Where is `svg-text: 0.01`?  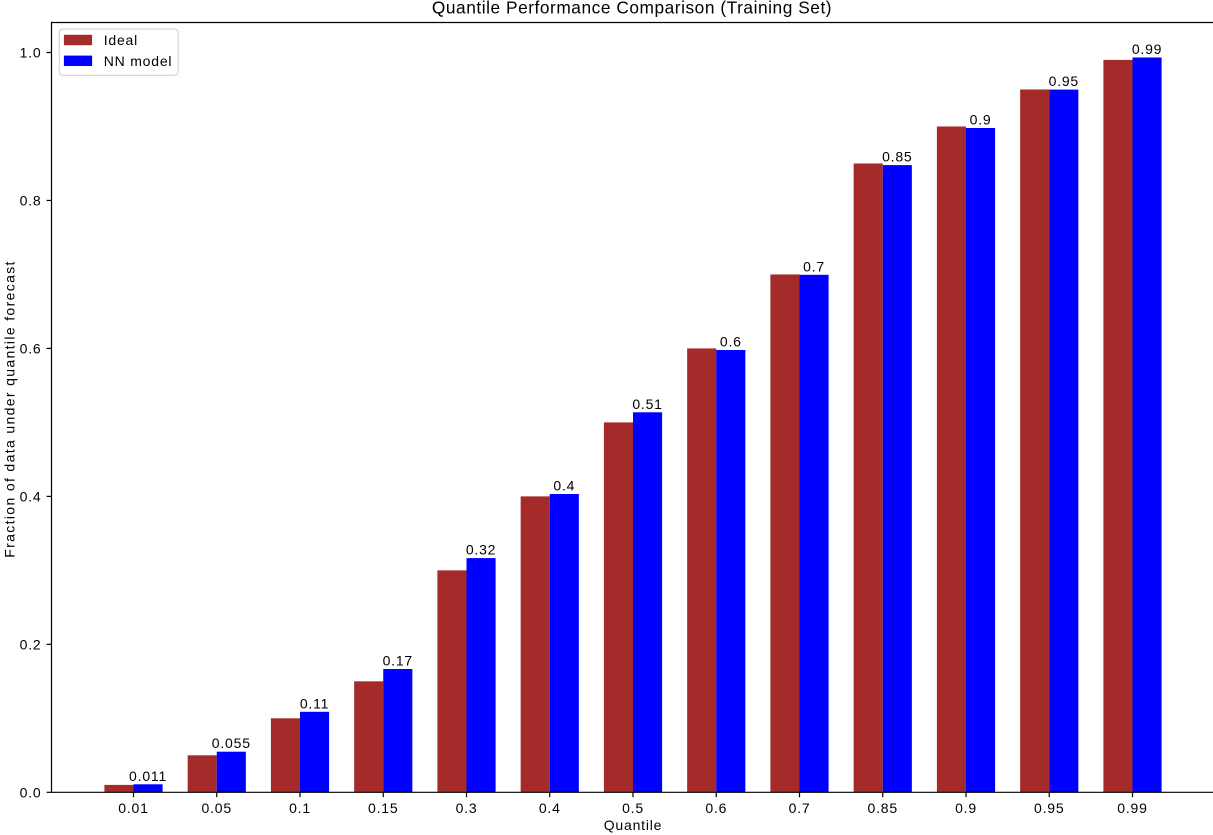
svg-text: 0.01 is located at coordinates (133, 808).